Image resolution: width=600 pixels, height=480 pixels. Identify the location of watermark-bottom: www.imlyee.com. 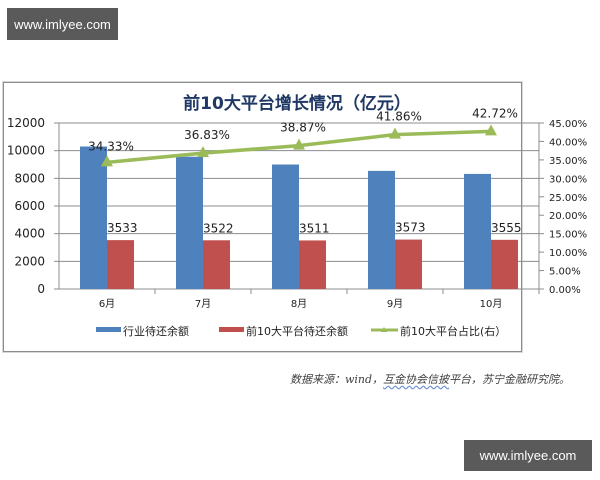
(528, 455).